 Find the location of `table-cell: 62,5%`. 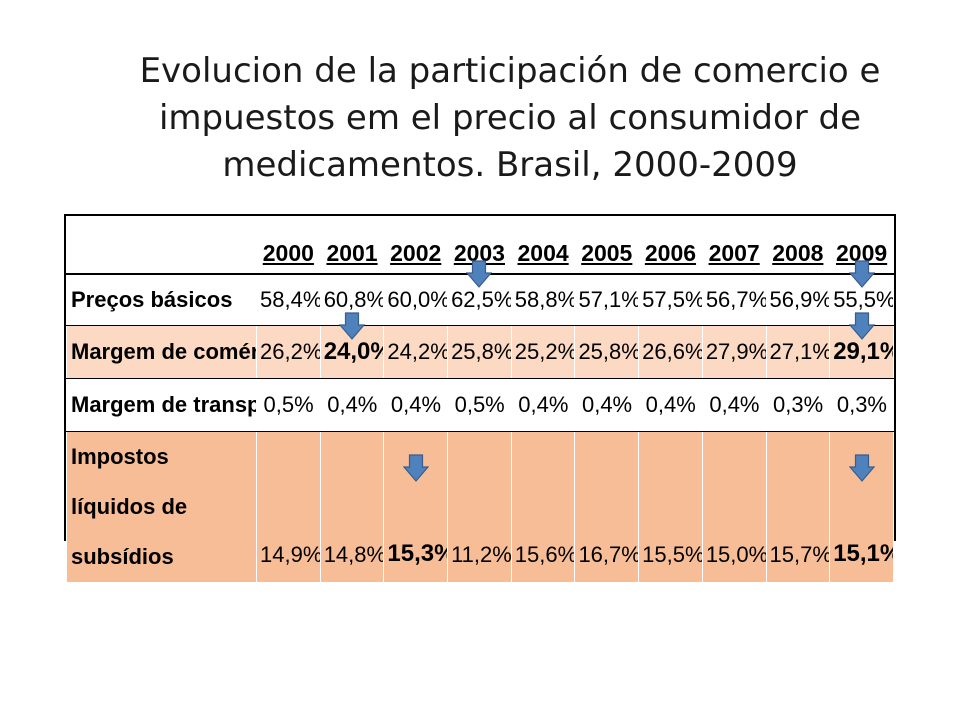

table-cell: 62,5% is located at coordinates (479, 299).